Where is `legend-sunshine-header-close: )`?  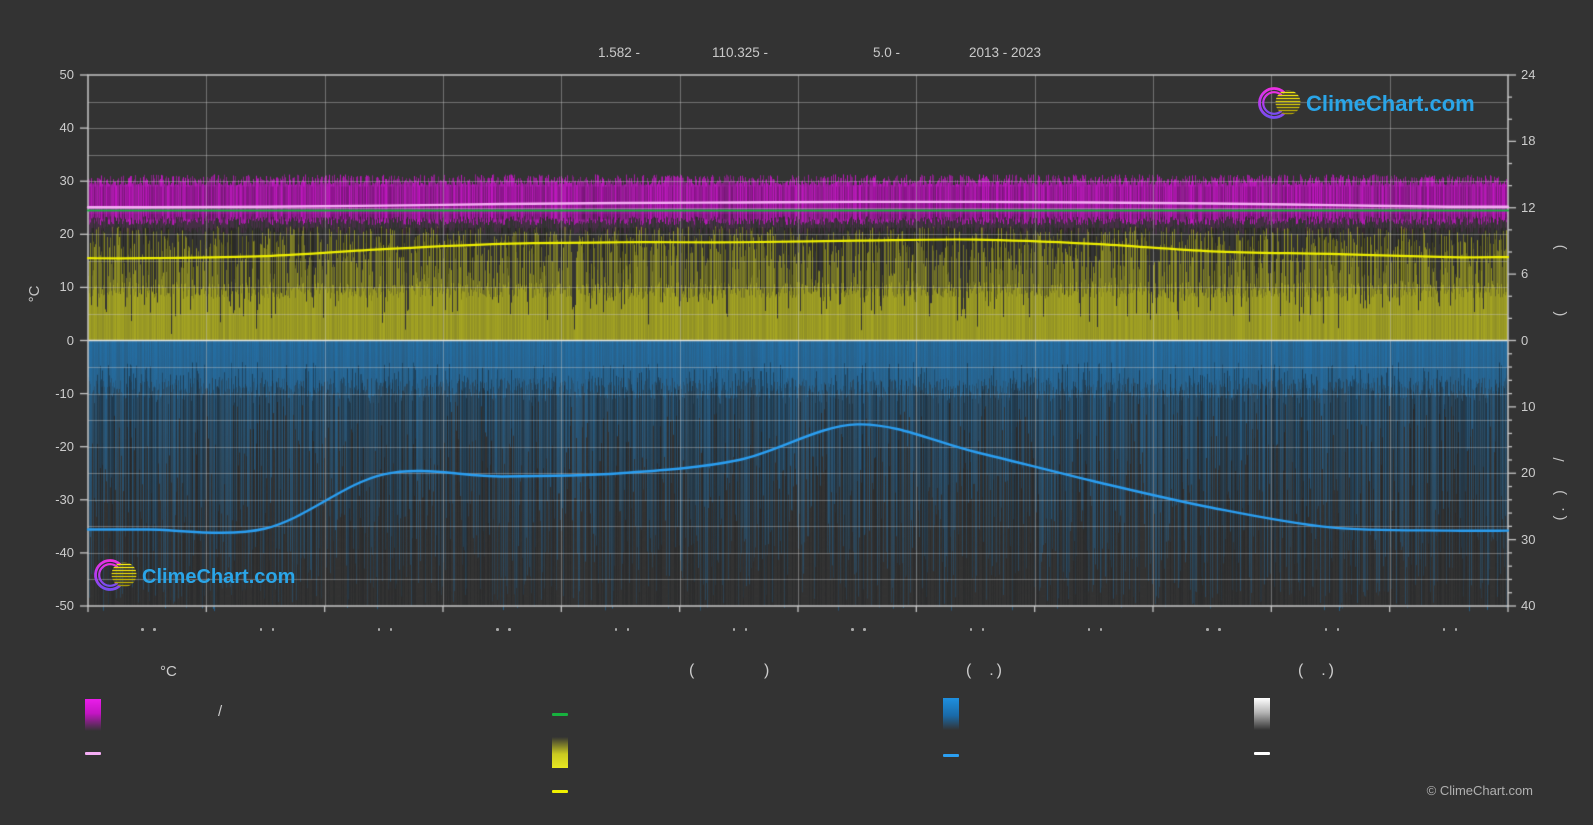 legend-sunshine-header-close: ) is located at coordinates (767, 670).